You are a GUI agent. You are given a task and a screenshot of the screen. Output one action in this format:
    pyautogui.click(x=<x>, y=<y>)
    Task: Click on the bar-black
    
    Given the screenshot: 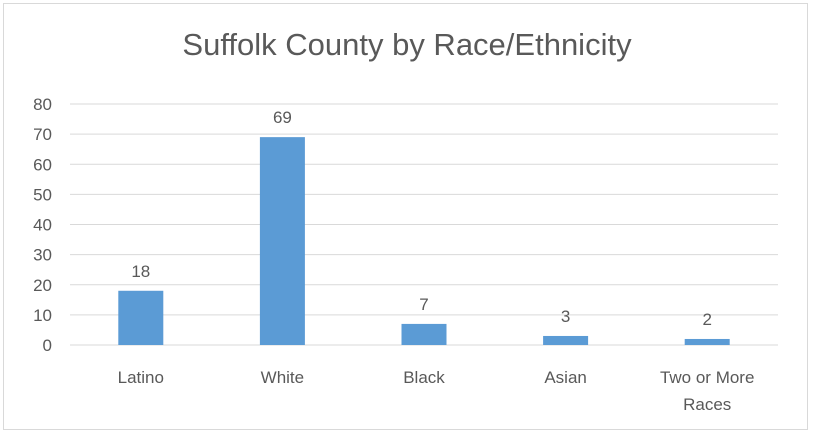 What is the action you would take?
    pyautogui.click(x=424, y=334)
    